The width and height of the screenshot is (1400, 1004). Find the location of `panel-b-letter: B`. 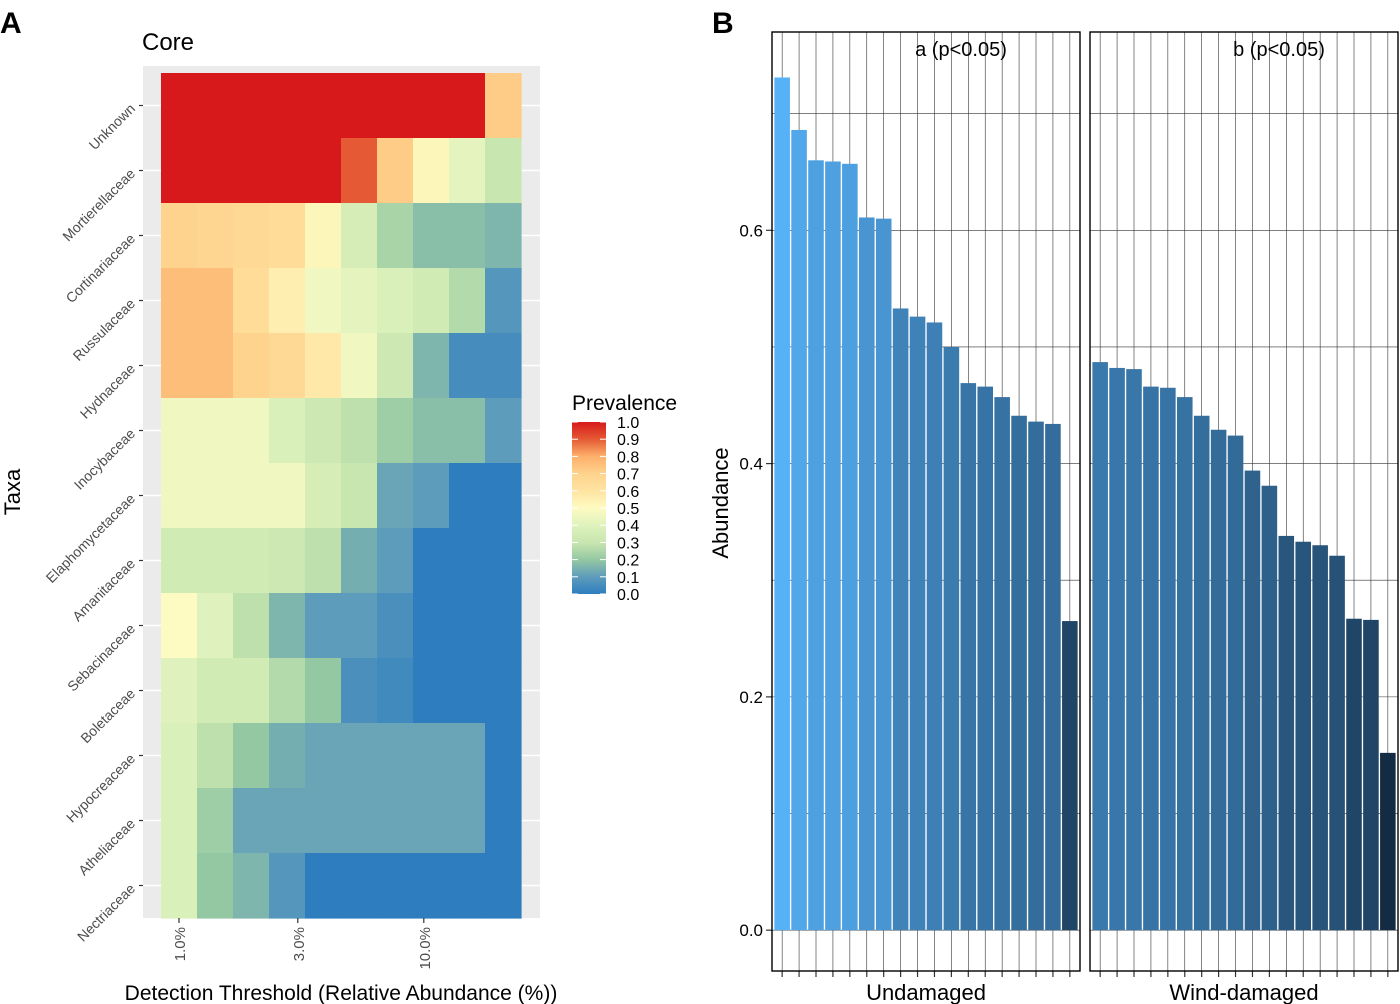

panel-b-letter: B is located at coordinates (723, 23).